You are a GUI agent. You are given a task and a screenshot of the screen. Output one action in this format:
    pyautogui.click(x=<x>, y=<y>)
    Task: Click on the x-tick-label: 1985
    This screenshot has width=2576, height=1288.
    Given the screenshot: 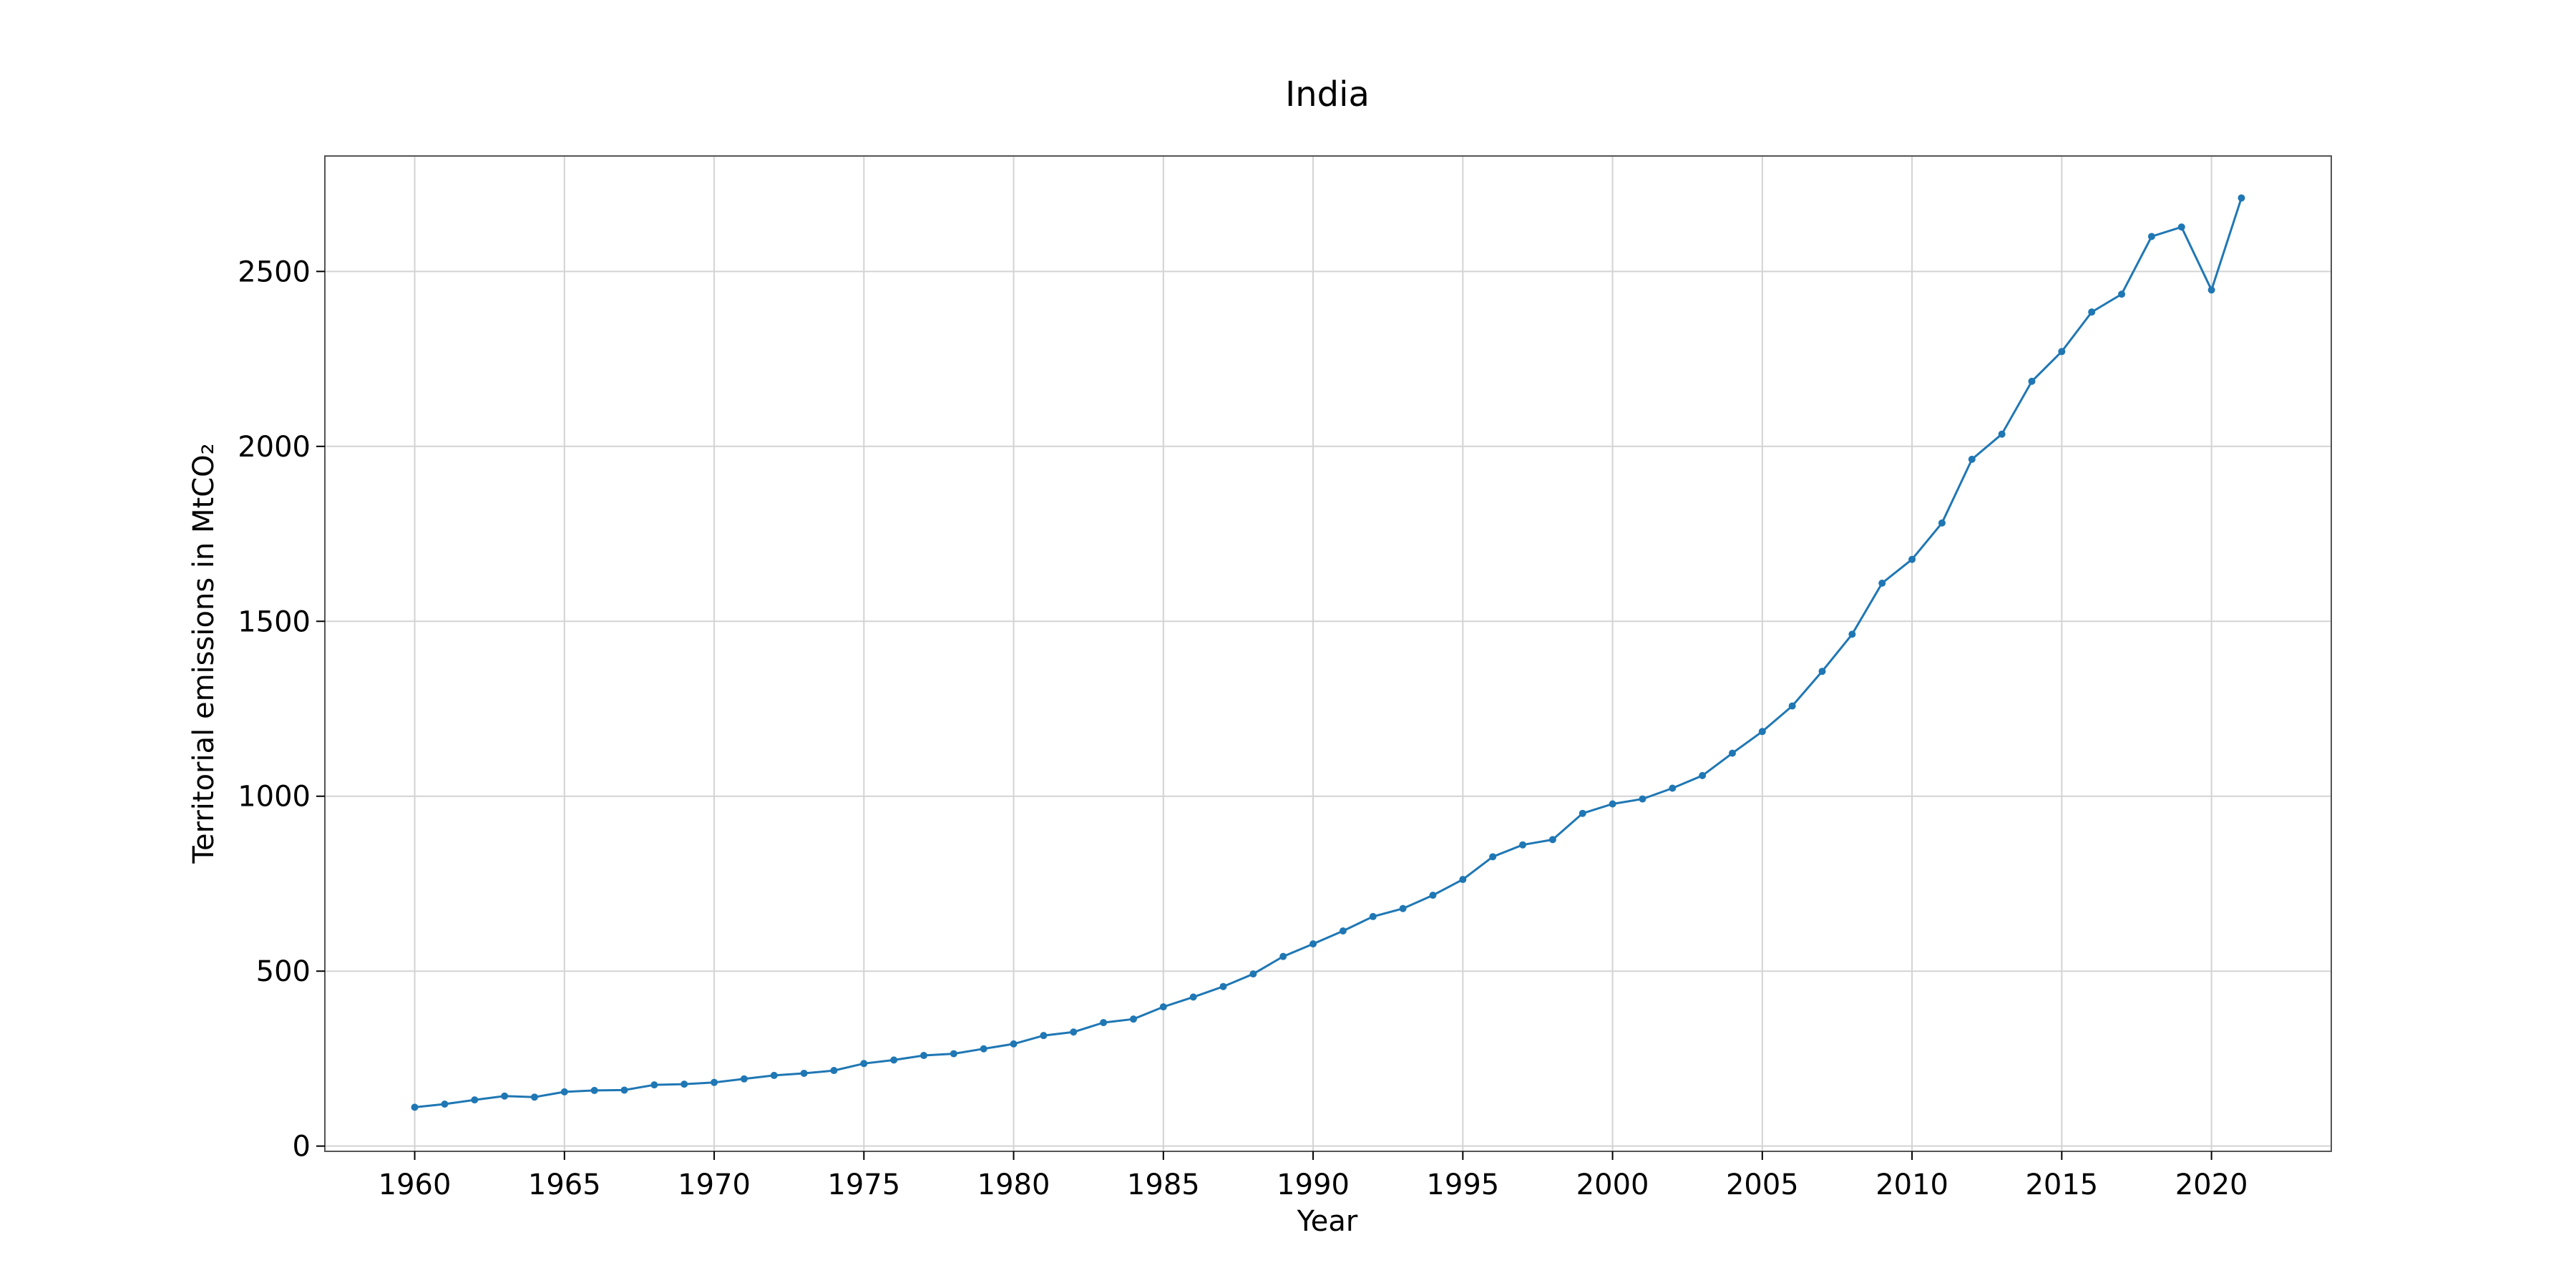 What is the action you would take?
    pyautogui.click(x=1163, y=1185)
    